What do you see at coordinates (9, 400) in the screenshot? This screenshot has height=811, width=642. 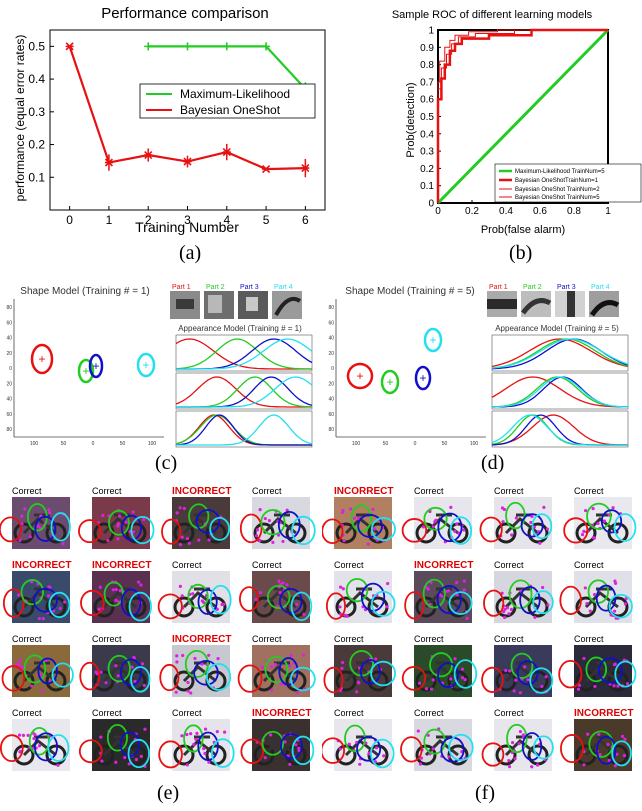 I see `shape-y-tick-label: 40` at bounding box center [9, 400].